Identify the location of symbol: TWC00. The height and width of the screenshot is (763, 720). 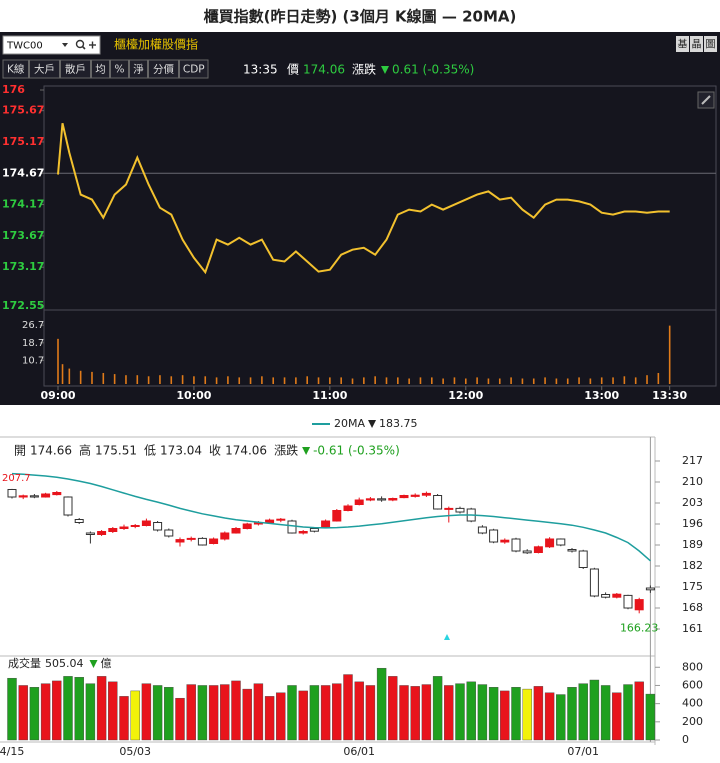
(24, 46).